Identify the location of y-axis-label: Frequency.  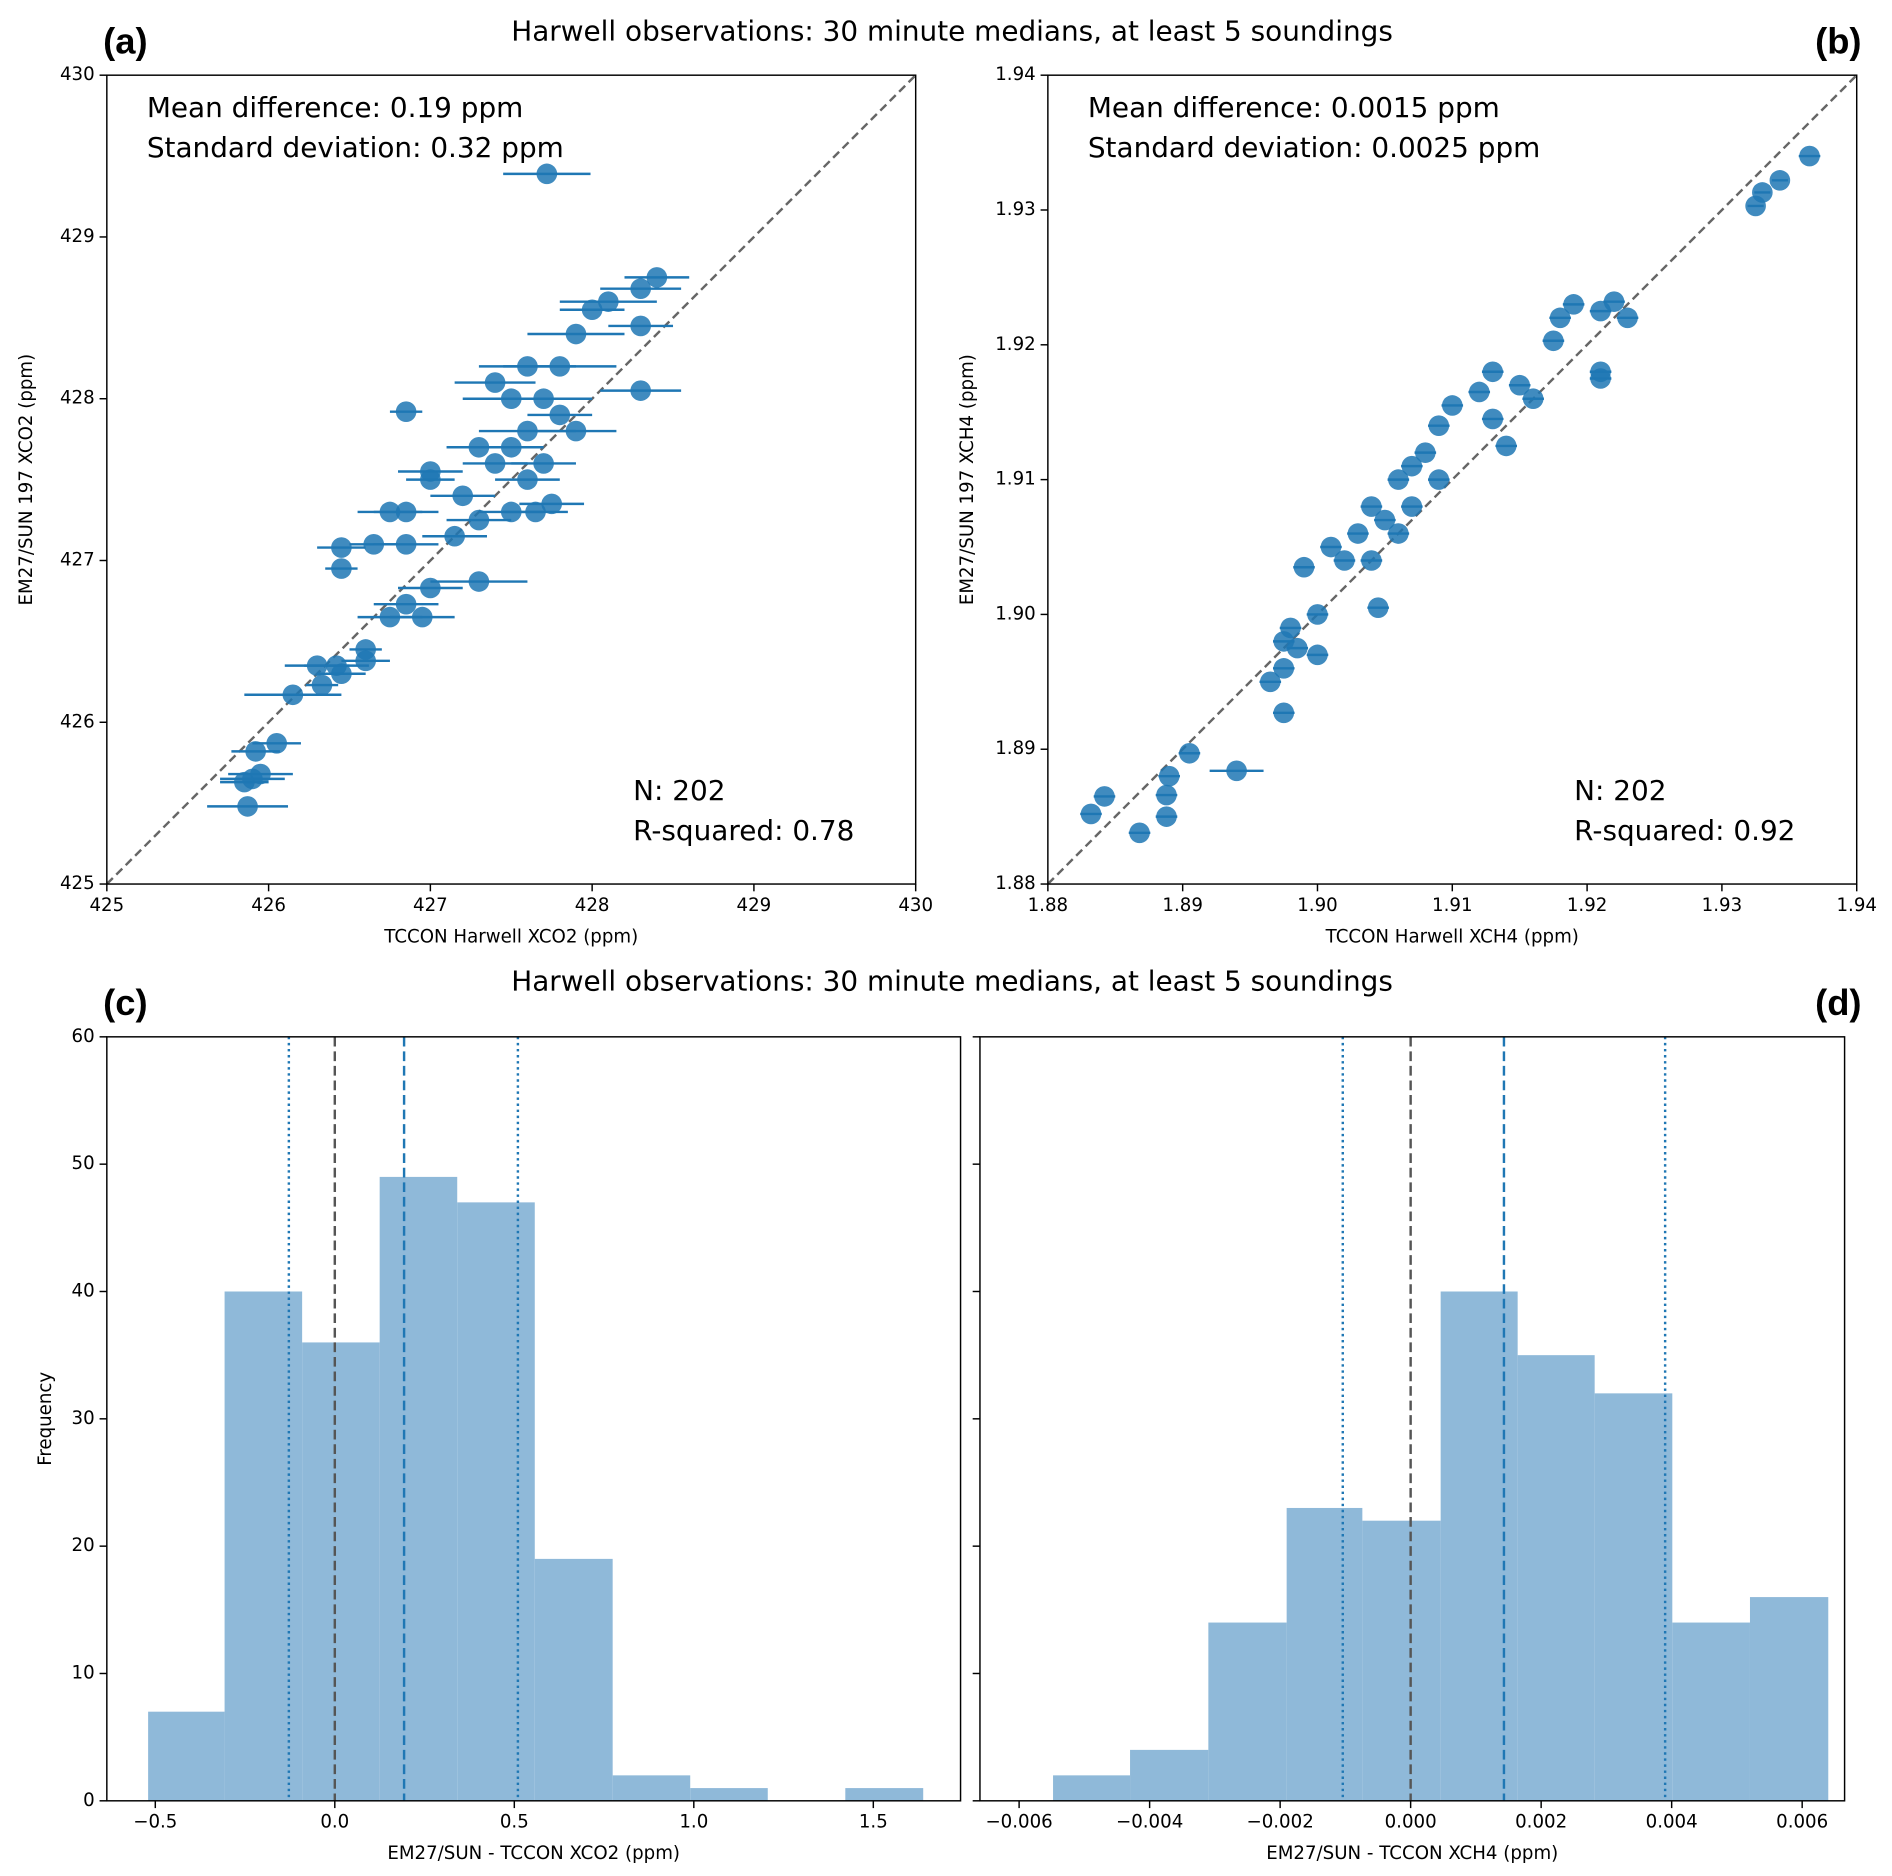
(45, 1419).